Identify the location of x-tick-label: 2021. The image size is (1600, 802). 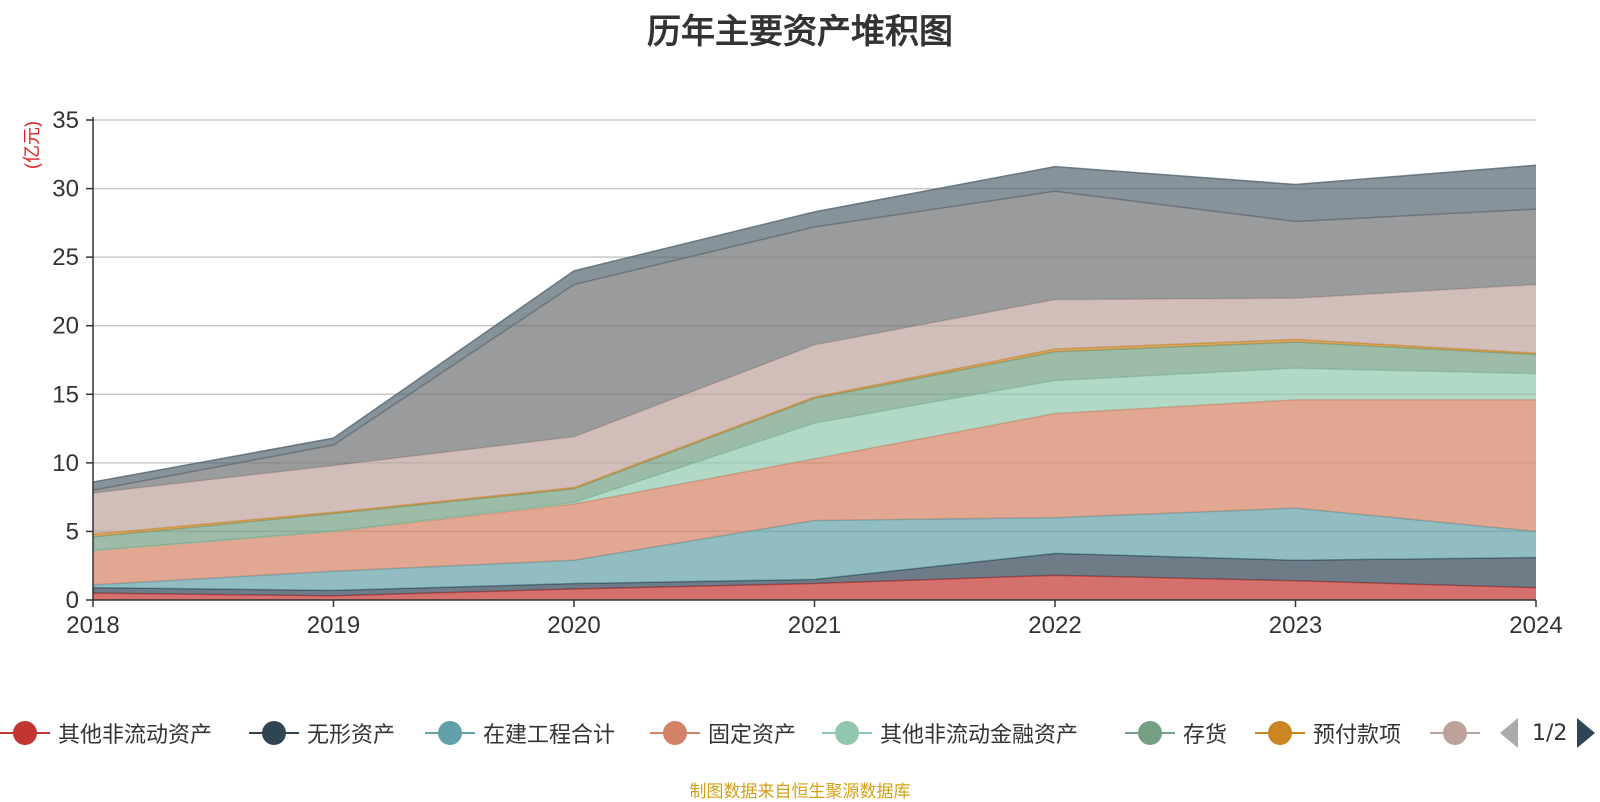
(814, 625).